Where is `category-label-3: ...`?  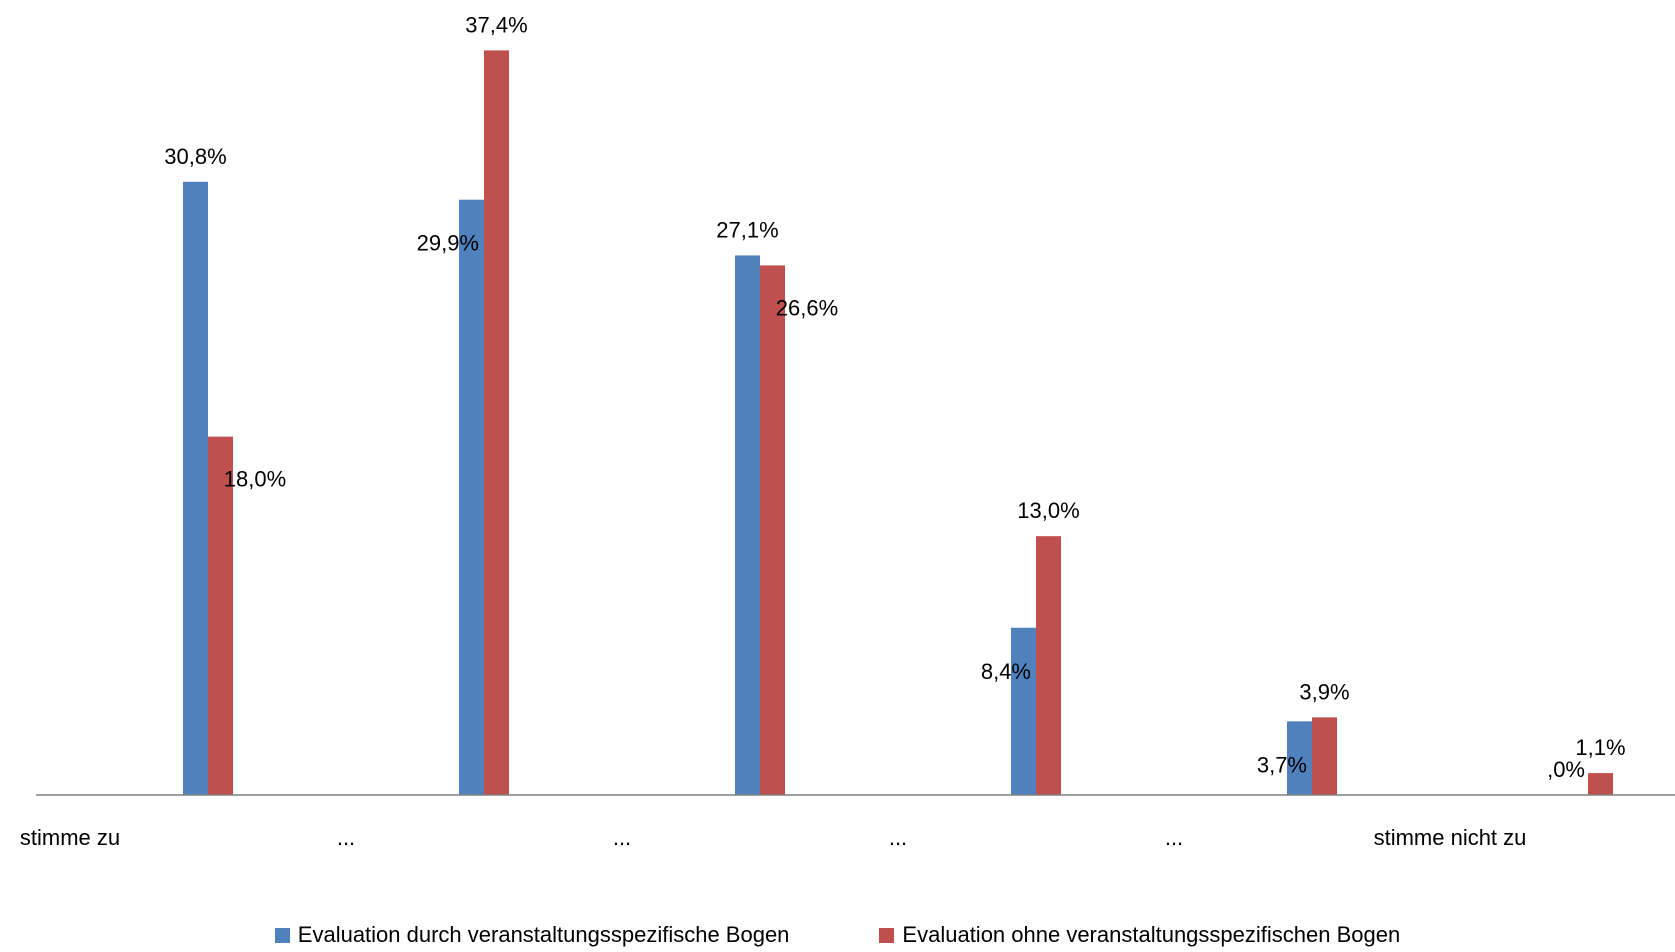 category-label-3: ... is located at coordinates (622, 837).